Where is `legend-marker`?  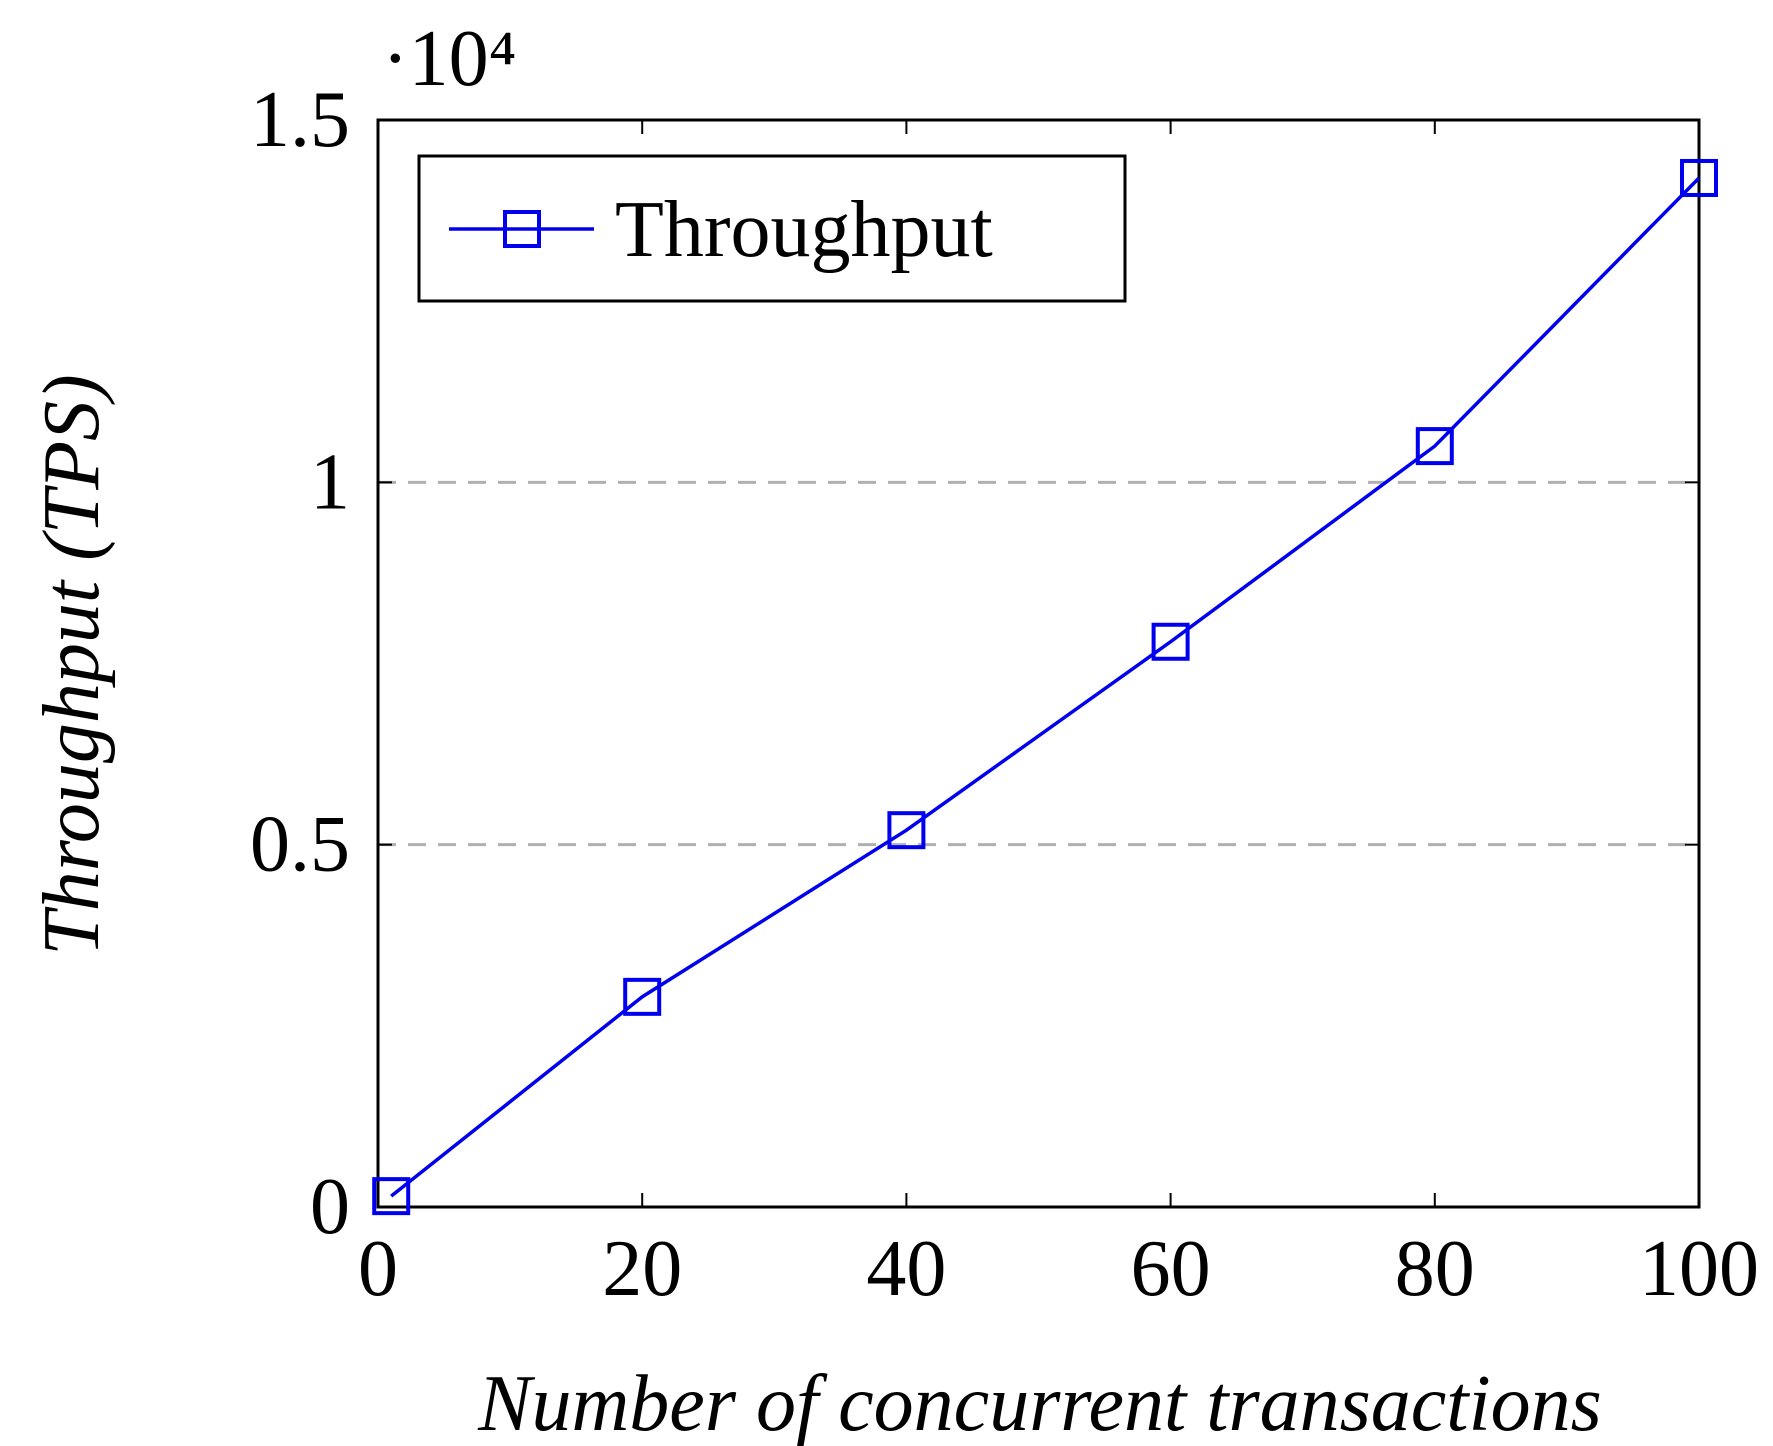
legend-marker is located at coordinates (522, 229).